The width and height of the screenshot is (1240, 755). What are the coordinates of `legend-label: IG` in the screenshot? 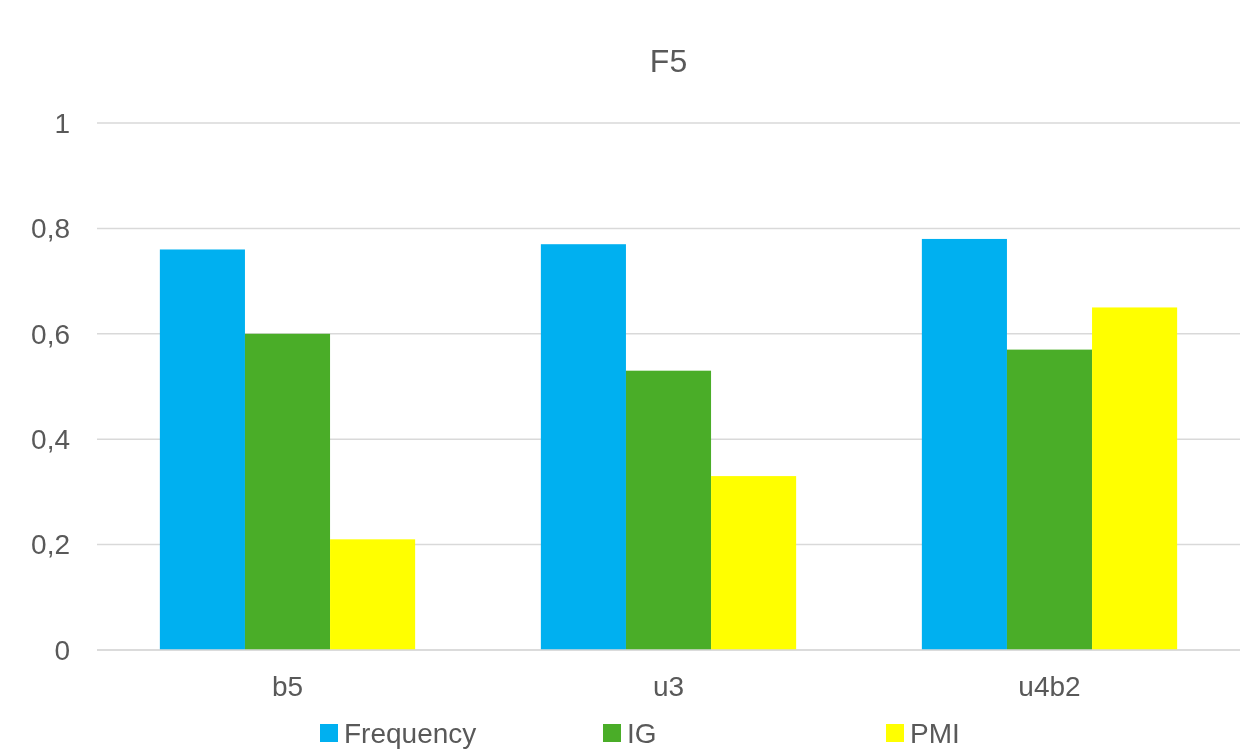 It's located at (642, 733).